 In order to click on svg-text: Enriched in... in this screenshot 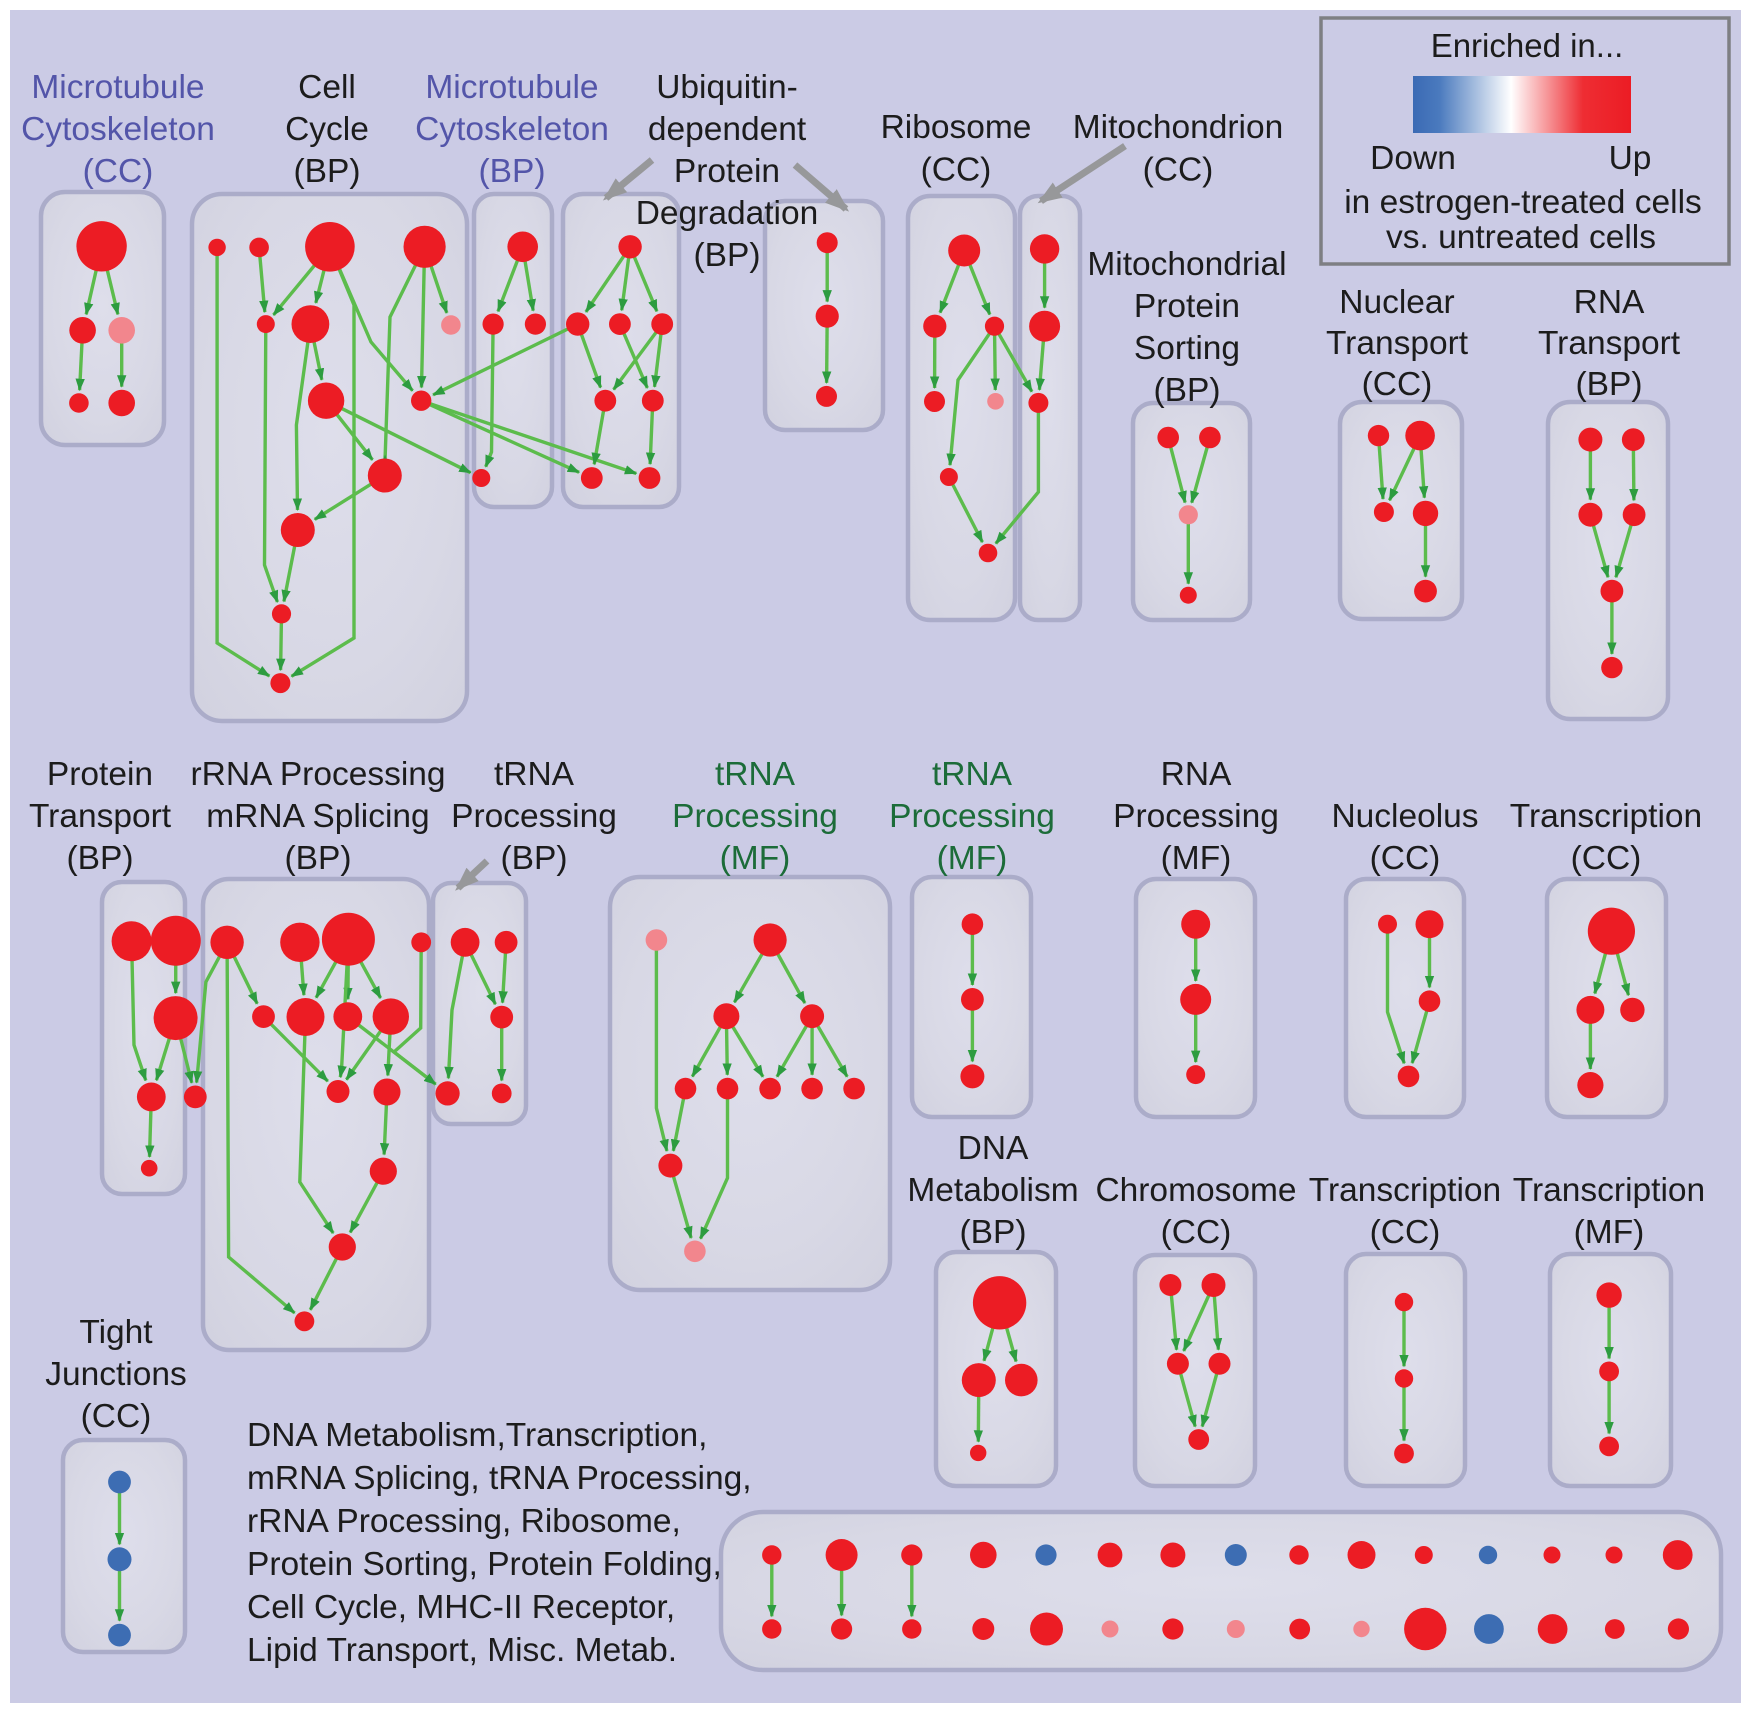, I will do `click(1527, 45)`.